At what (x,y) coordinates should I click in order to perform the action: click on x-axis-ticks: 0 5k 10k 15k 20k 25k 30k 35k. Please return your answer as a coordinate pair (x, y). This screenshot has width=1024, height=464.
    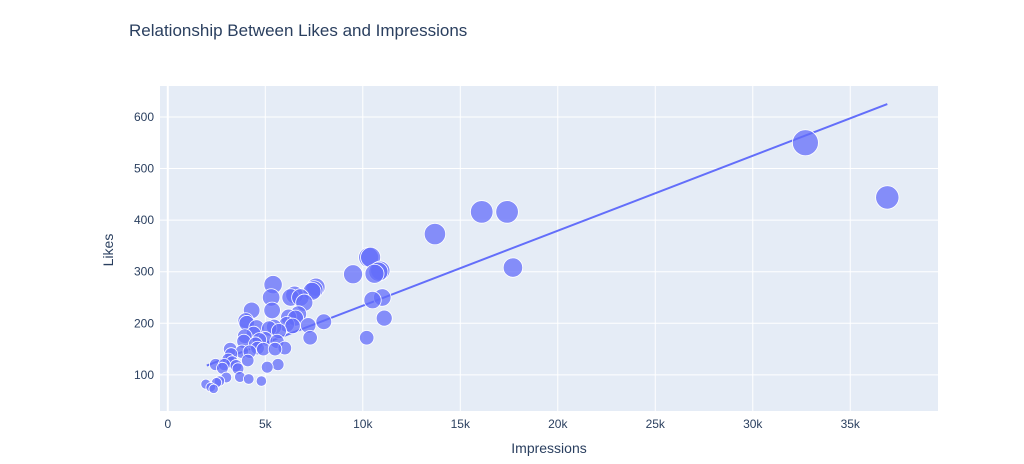
    Looking at the image, I should click on (512, 424).